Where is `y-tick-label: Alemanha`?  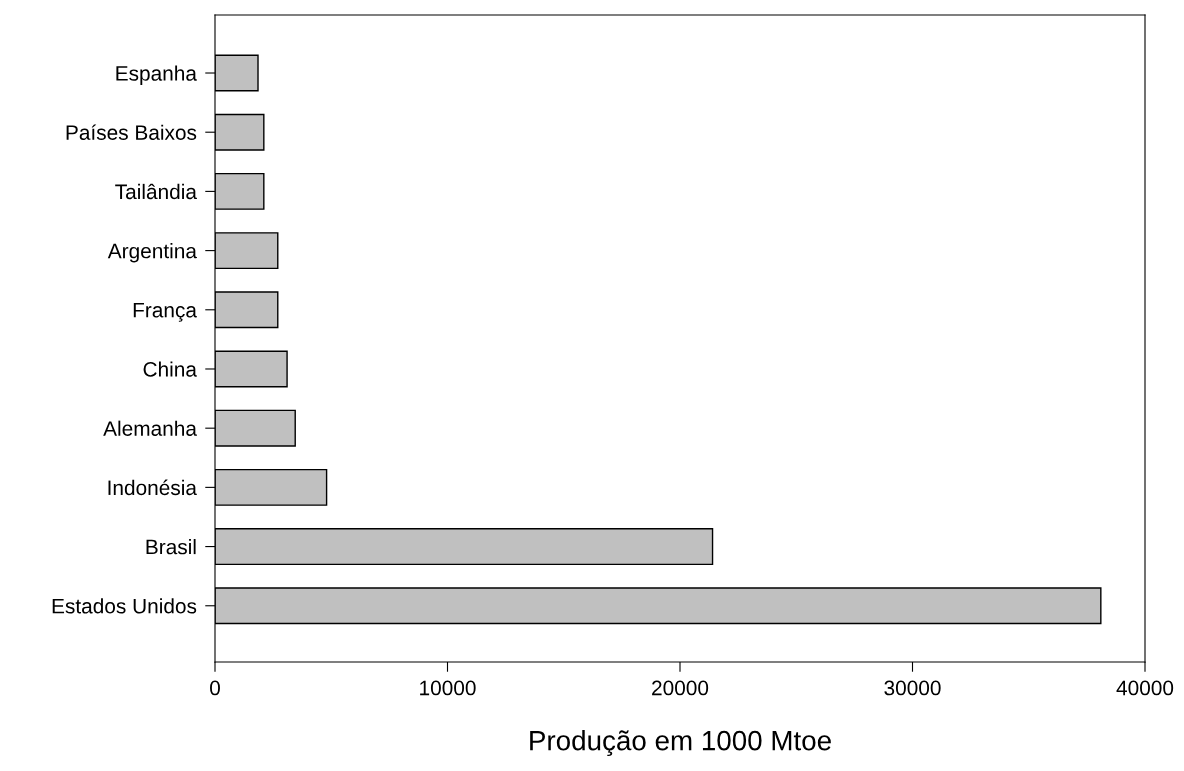
y-tick-label: Alemanha is located at coordinates (150, 428).